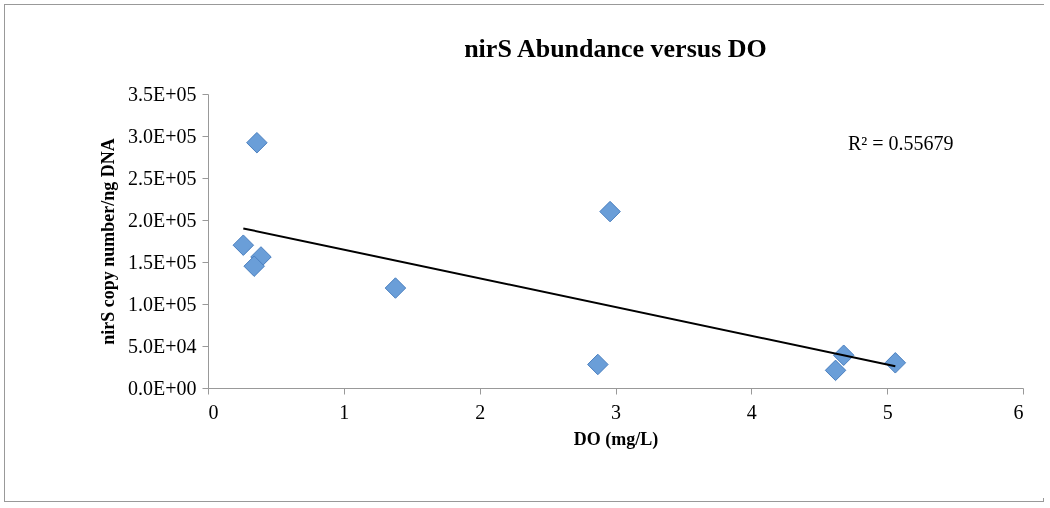  I want to click on x-tick-label: 4, so click(751, 411).